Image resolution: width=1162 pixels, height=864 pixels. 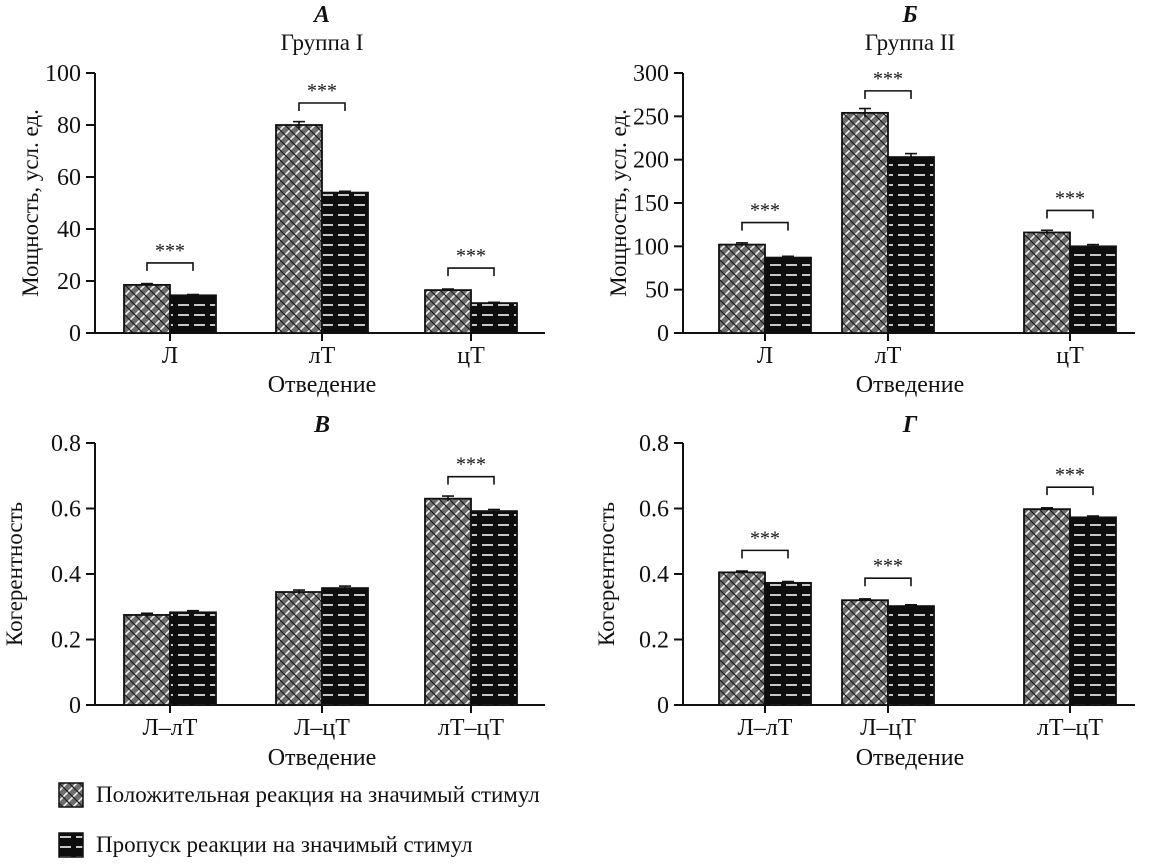 I want to click on panel-letter: А, so click(x=321, y=15).